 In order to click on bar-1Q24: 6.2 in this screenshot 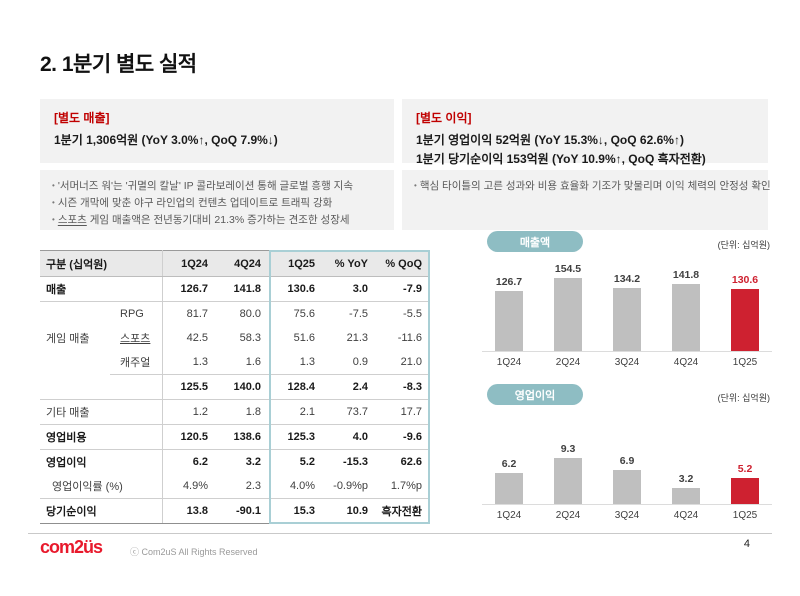, I will do `click(509, 481)`.